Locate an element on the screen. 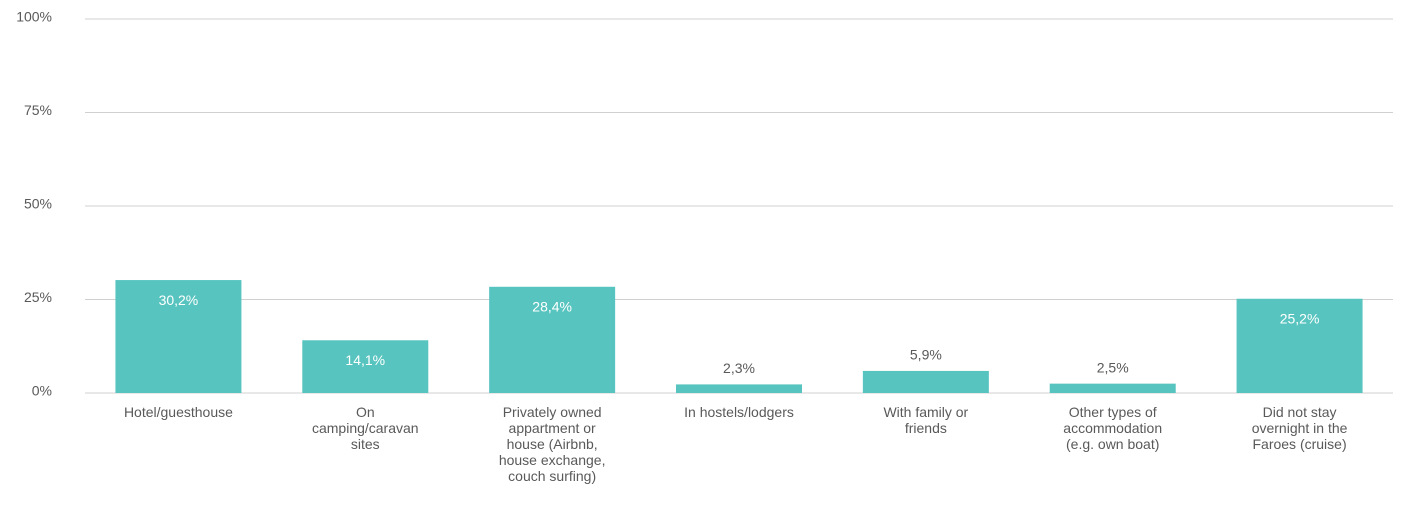  data-label: 28,4% is located at coordinates (552, 306).